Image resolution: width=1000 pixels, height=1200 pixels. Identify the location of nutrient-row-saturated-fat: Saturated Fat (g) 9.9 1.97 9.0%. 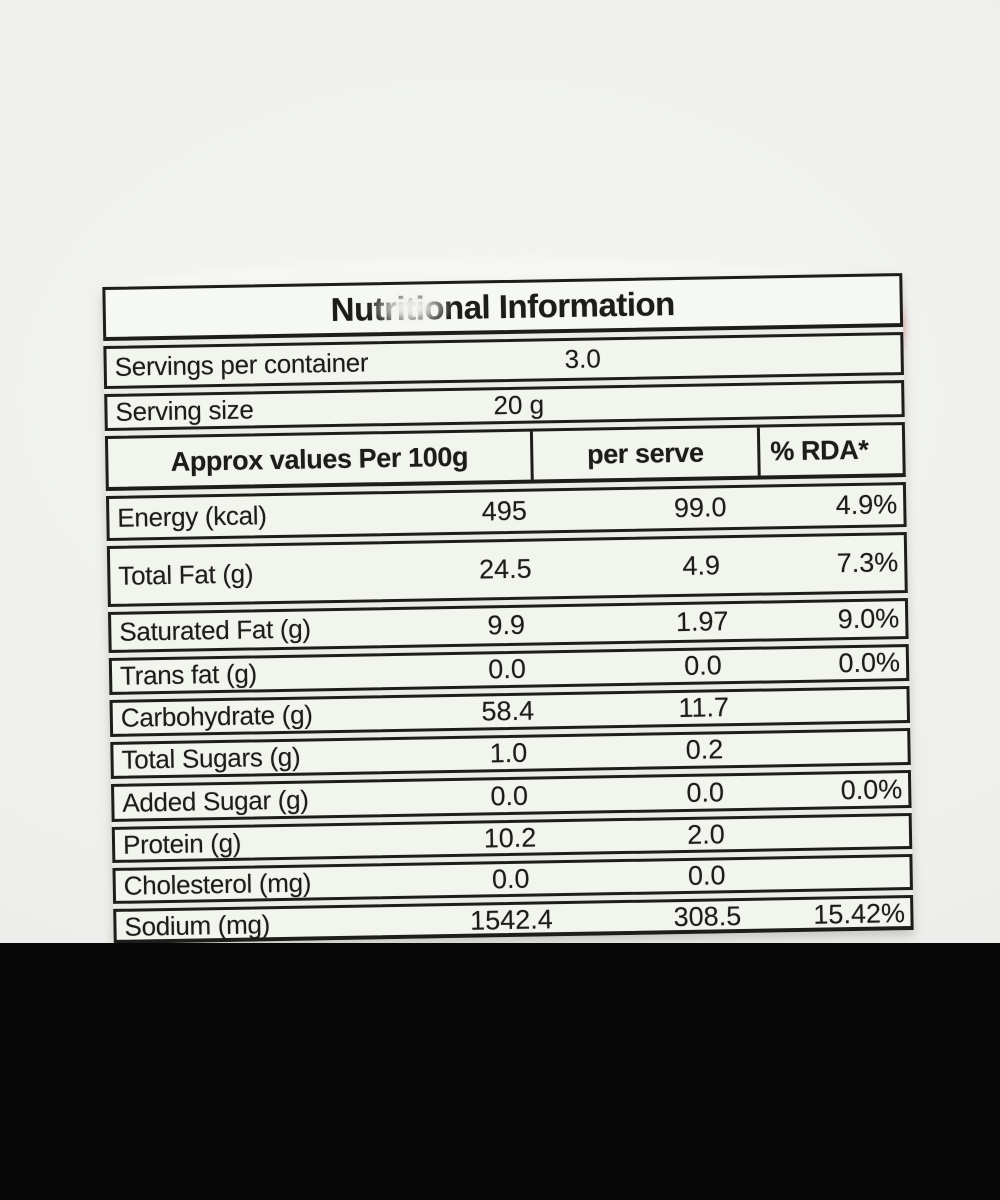
(508, 625).